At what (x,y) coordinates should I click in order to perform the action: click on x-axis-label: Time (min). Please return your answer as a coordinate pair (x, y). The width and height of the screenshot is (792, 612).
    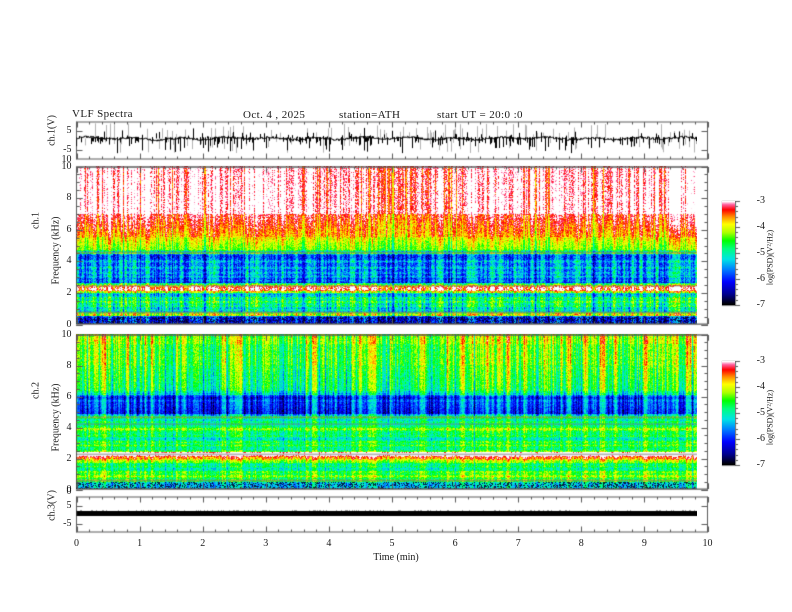
    Looking at the image, I should click on (396, 557).